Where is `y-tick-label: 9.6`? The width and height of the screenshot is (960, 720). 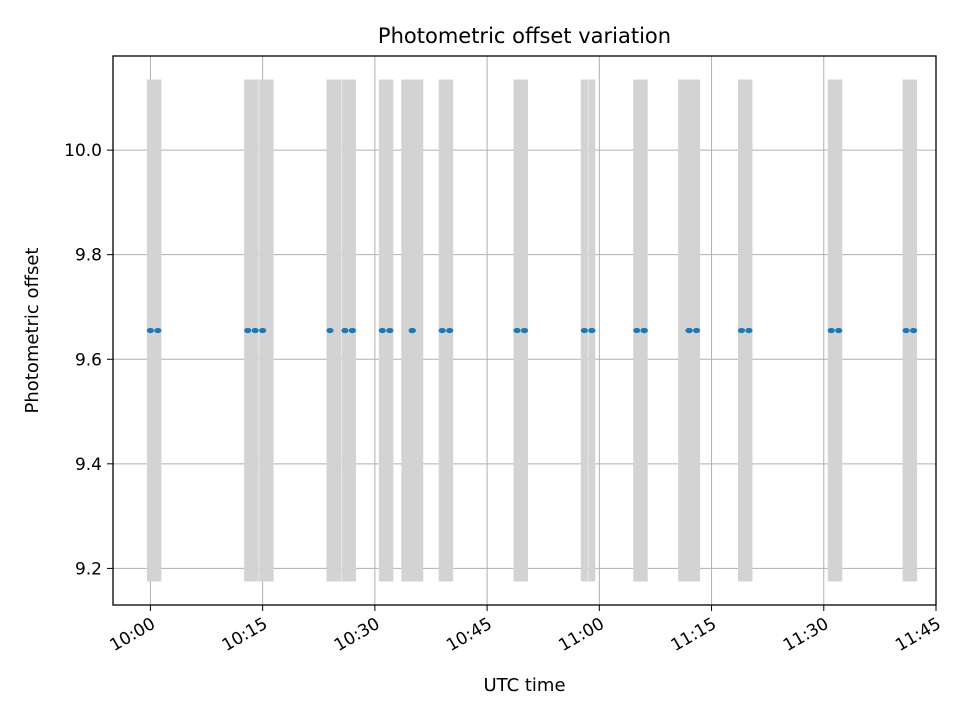
y-tick-label: 9.6 is located at coordinates (88, 360).